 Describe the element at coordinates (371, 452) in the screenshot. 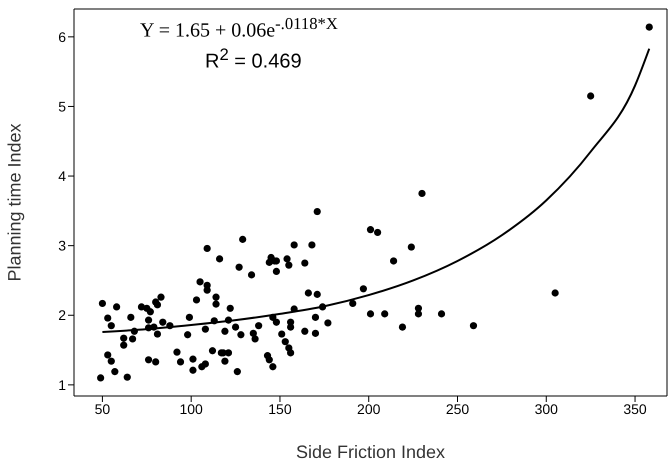

I see `x-axis-title: Side Friction Index` at that location.